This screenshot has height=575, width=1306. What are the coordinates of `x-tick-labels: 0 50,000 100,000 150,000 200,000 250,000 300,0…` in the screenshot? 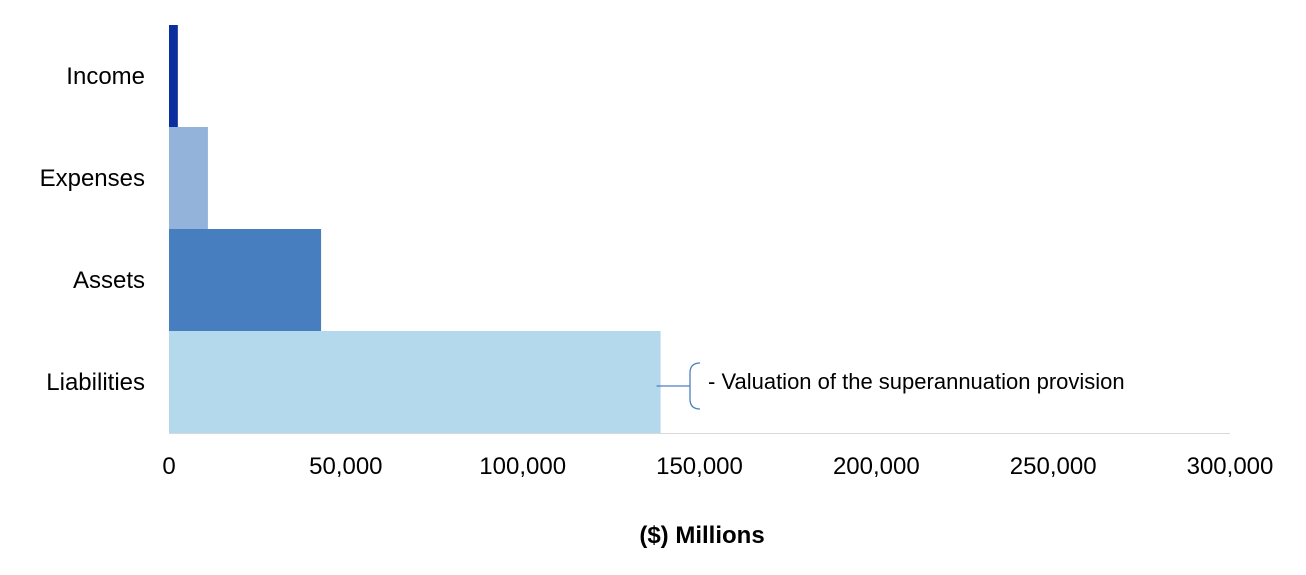 It's located at (717, 466).